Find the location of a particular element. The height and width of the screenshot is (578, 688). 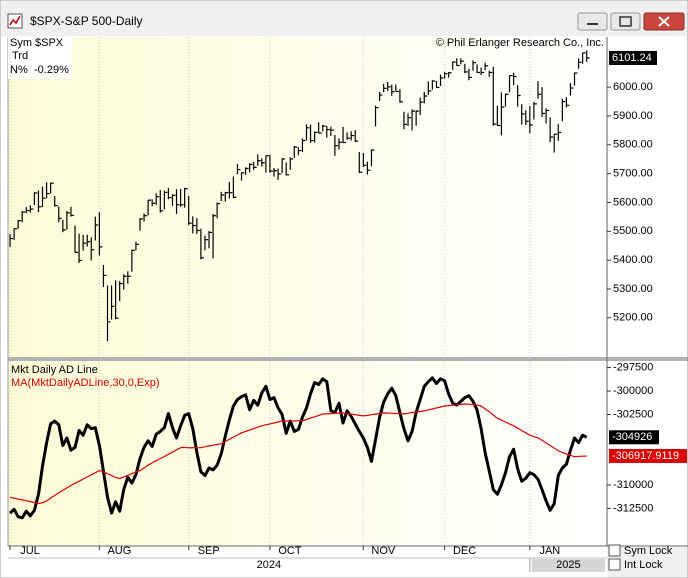

title-bar: $SPX-S&P 500-Daily is located at coordinates (344, 18).